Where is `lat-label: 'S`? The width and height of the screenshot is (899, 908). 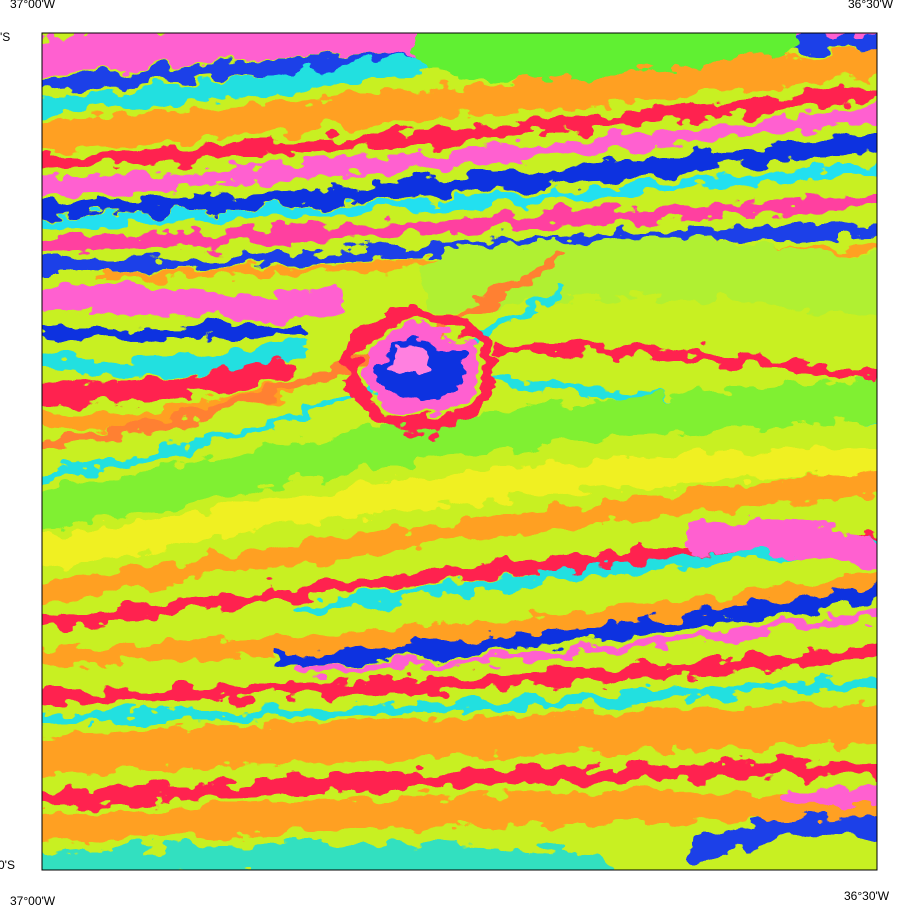 lat-label: 'S is located at coordinates (5, 37).